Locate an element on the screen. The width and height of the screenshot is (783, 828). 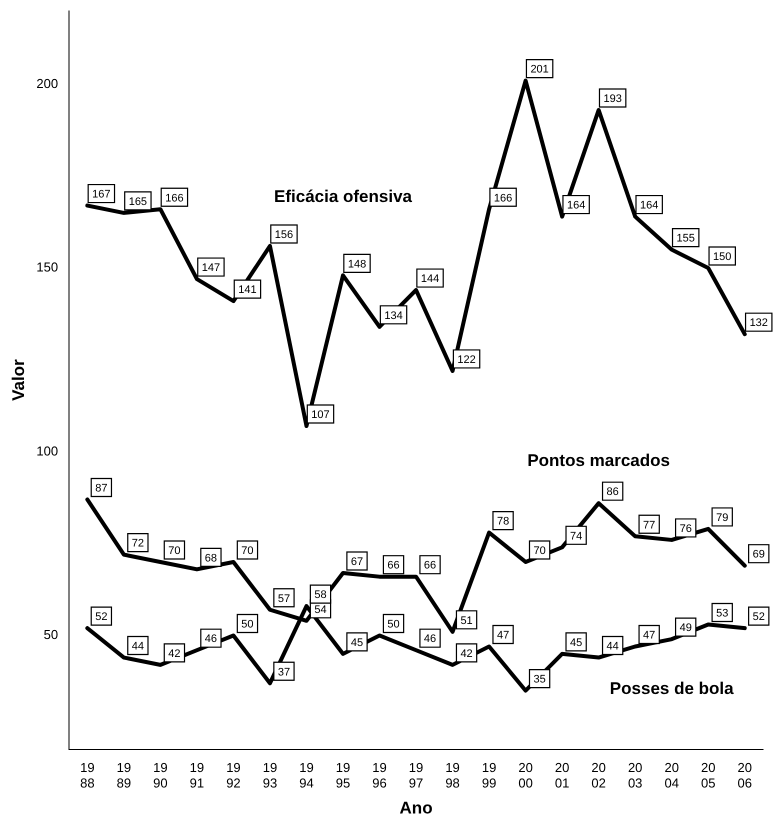
data-label: 156 is located at coordinates (284, 235).